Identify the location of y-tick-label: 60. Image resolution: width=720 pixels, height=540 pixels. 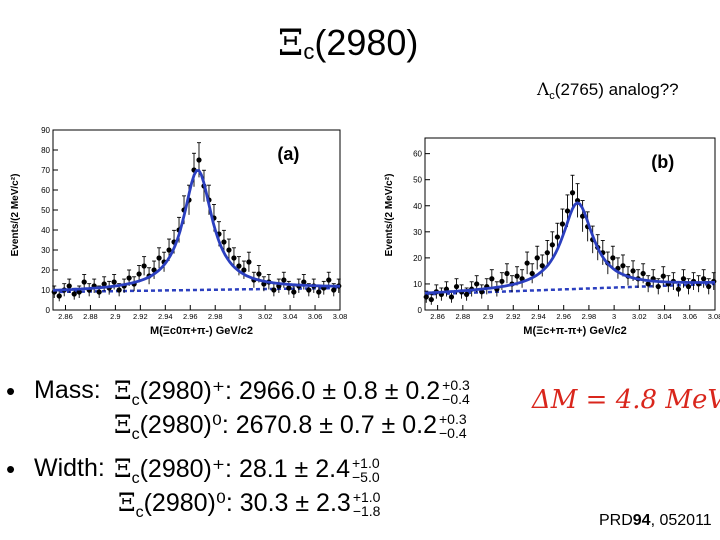
(417, 154).